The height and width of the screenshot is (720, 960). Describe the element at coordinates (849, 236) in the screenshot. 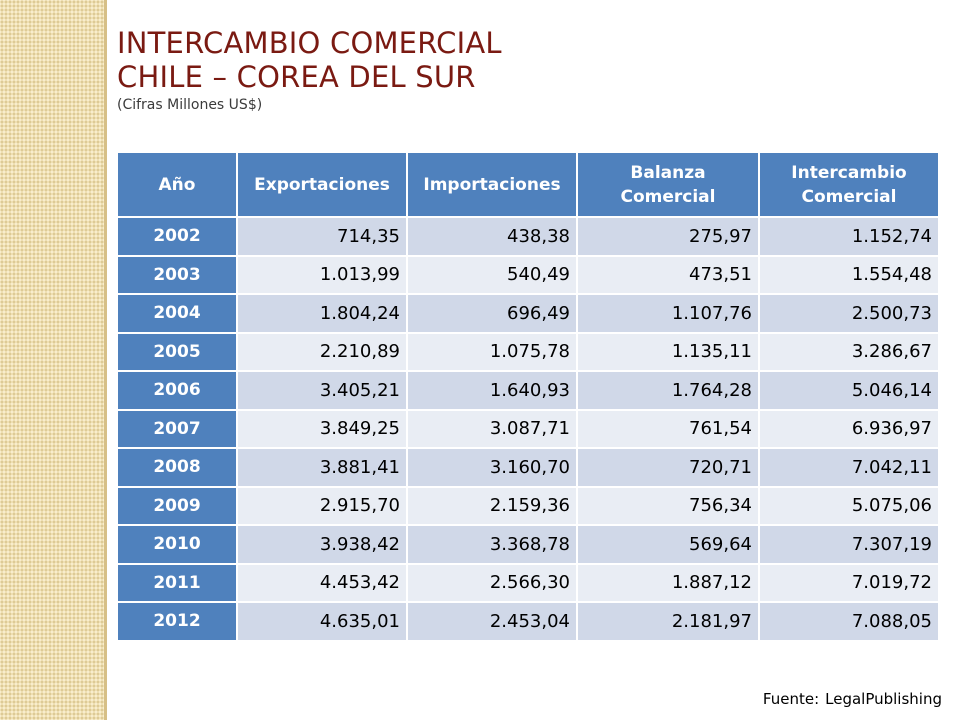

I see `exchange-cell: 1.152,74` at that location.